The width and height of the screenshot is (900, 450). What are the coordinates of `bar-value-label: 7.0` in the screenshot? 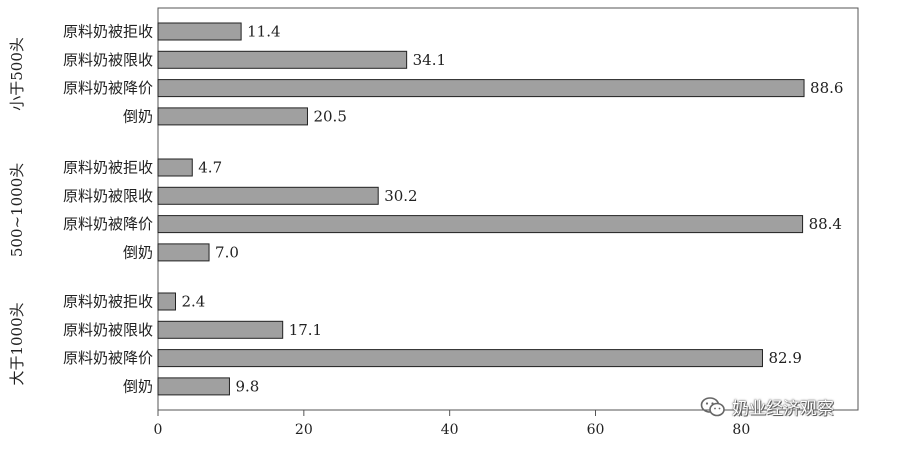 It's located at (227, 252).